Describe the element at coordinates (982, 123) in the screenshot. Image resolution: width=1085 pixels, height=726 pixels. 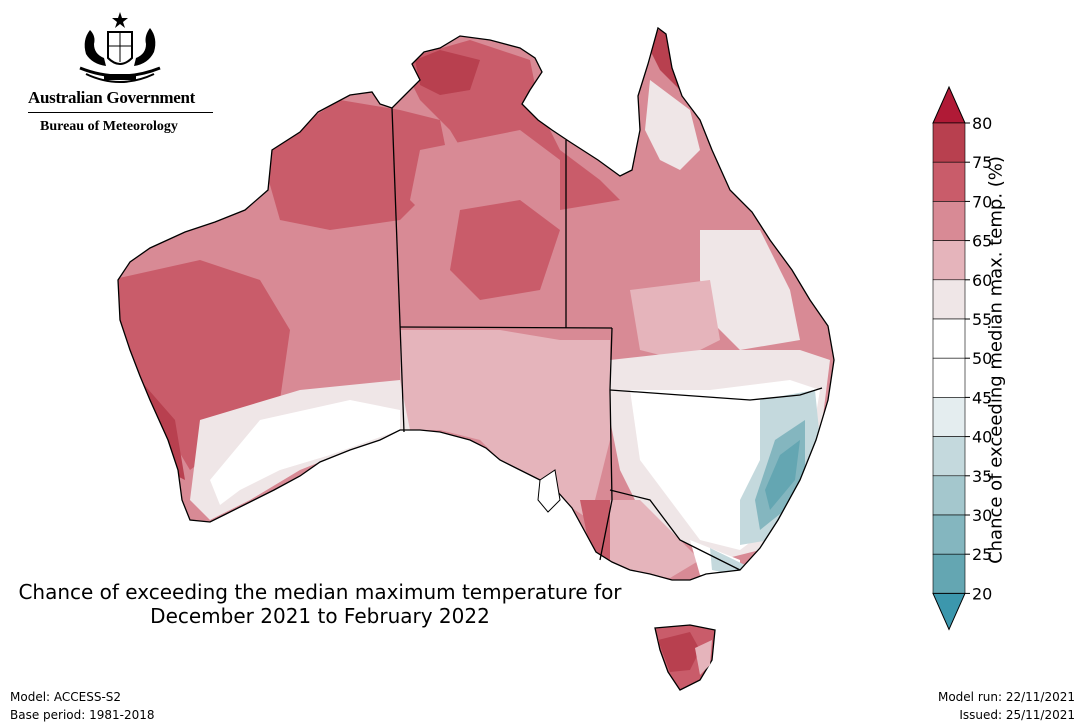
I see `colorbar-tick-label: 80` at that location.